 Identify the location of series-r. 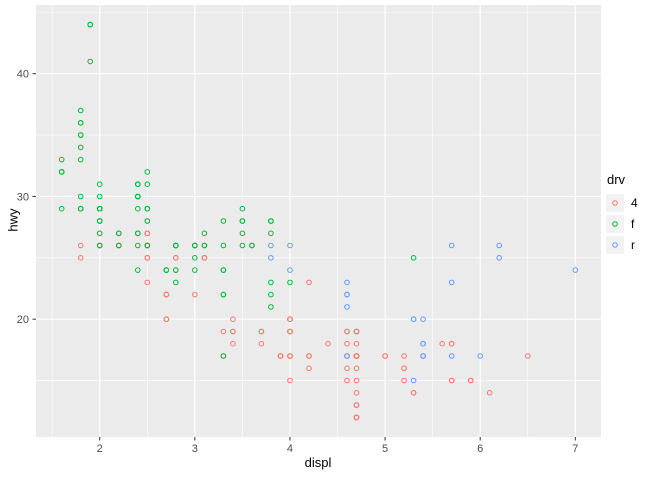
(423, 313).